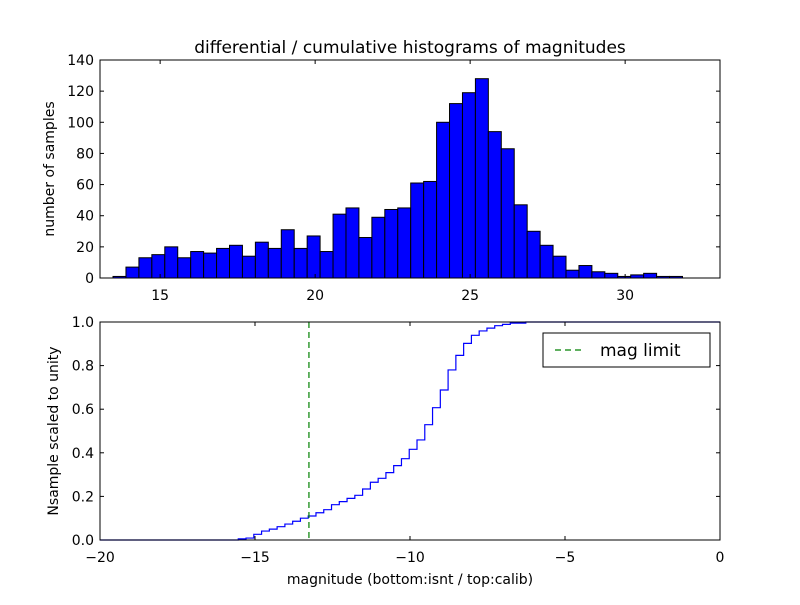  I want to click on x-axis-label: magnitude (bottom:isnt / top:calib), so click(410, 580).